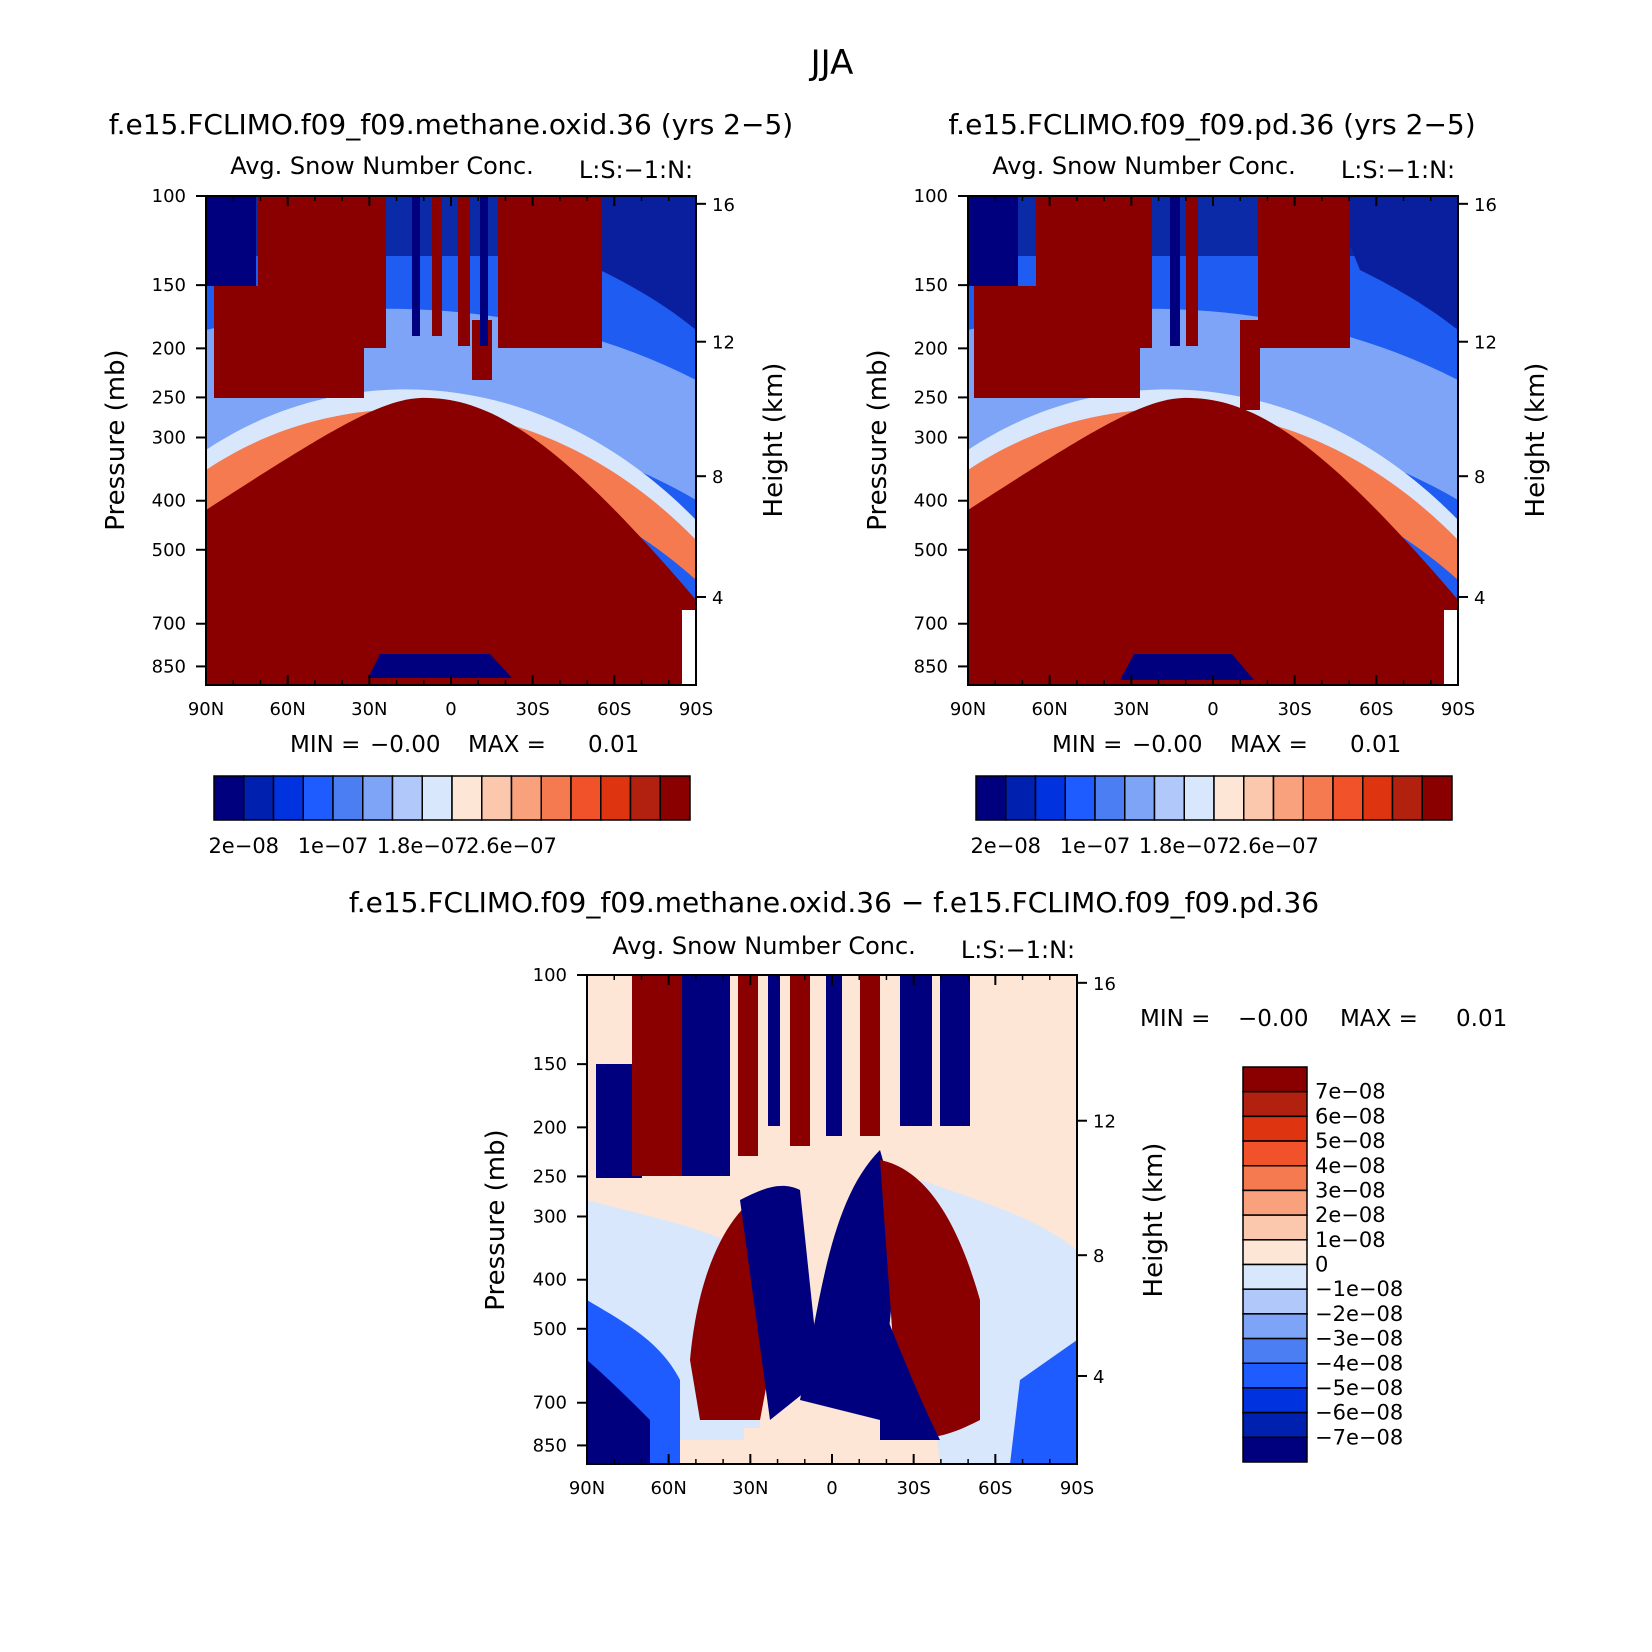 This screenshot has height=1652, width=1652. What do you see at coordinates (1175, 1019) in the screenshot?
I see `min-label: MIN =` at bounding box center [1175, 1019].